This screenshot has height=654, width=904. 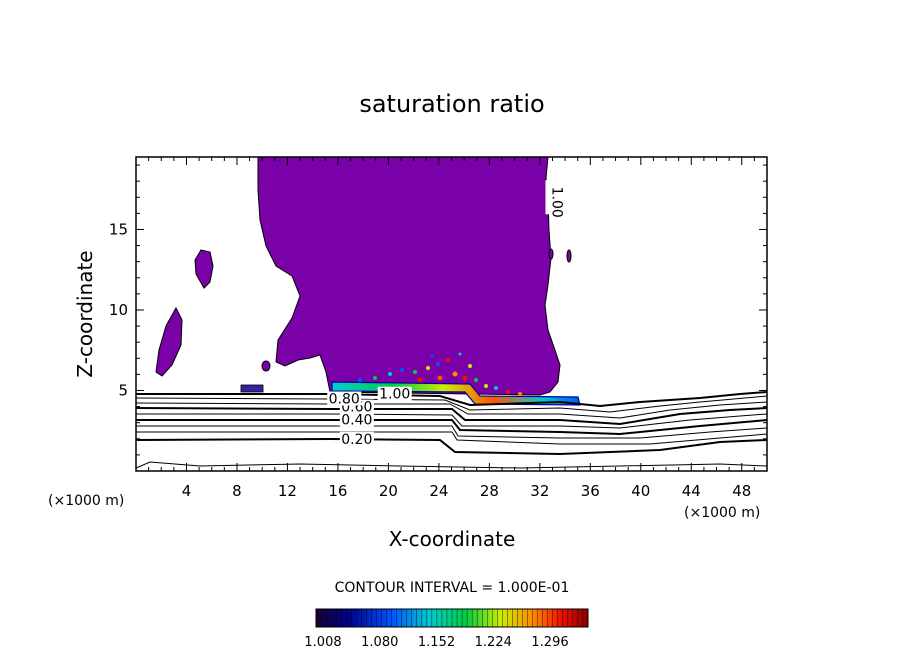 What do you see at coordinates (549, 642) in the screenshot?
I see `colorbar-tick-label: 1.296` at bounding box center [549, 642].